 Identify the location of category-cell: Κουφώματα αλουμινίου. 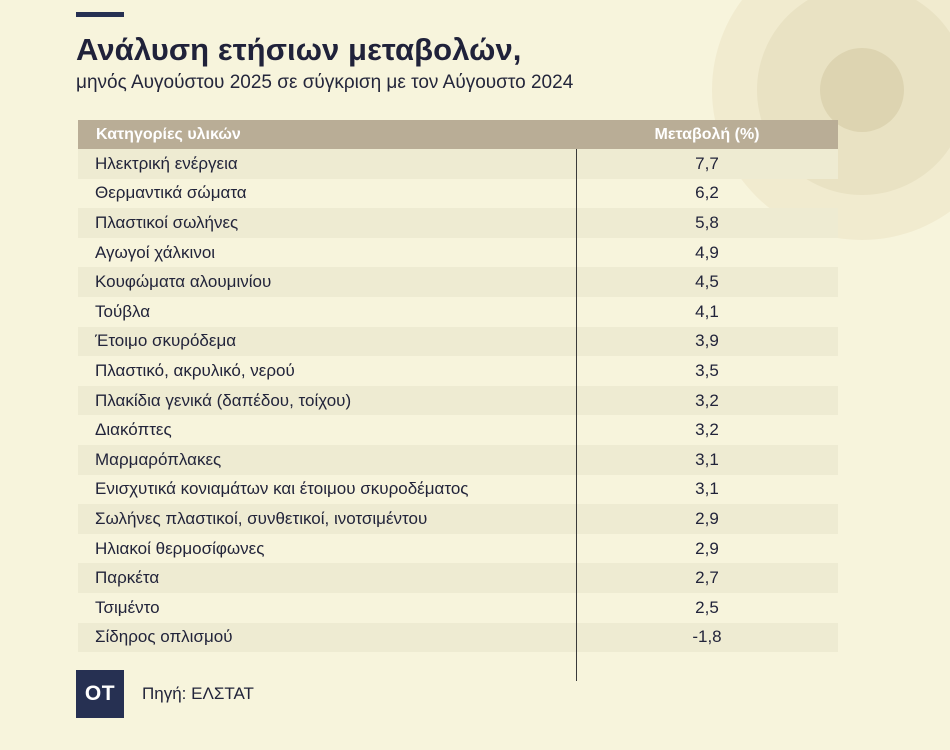
(183, 282).